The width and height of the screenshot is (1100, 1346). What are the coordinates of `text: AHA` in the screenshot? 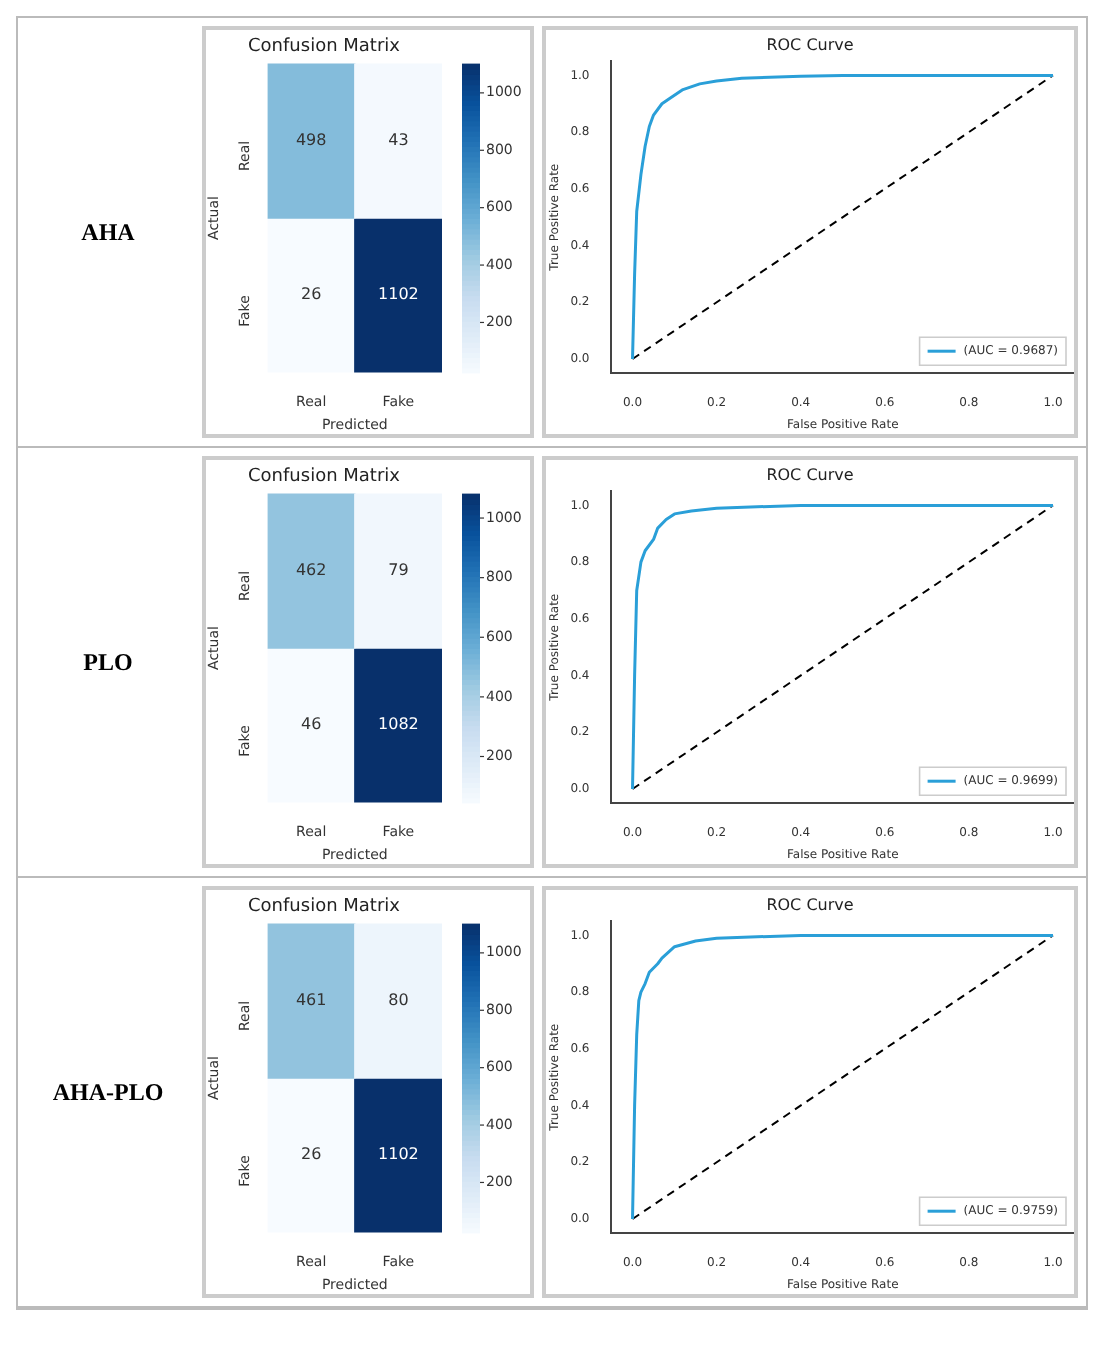 It's located at (108, 232).